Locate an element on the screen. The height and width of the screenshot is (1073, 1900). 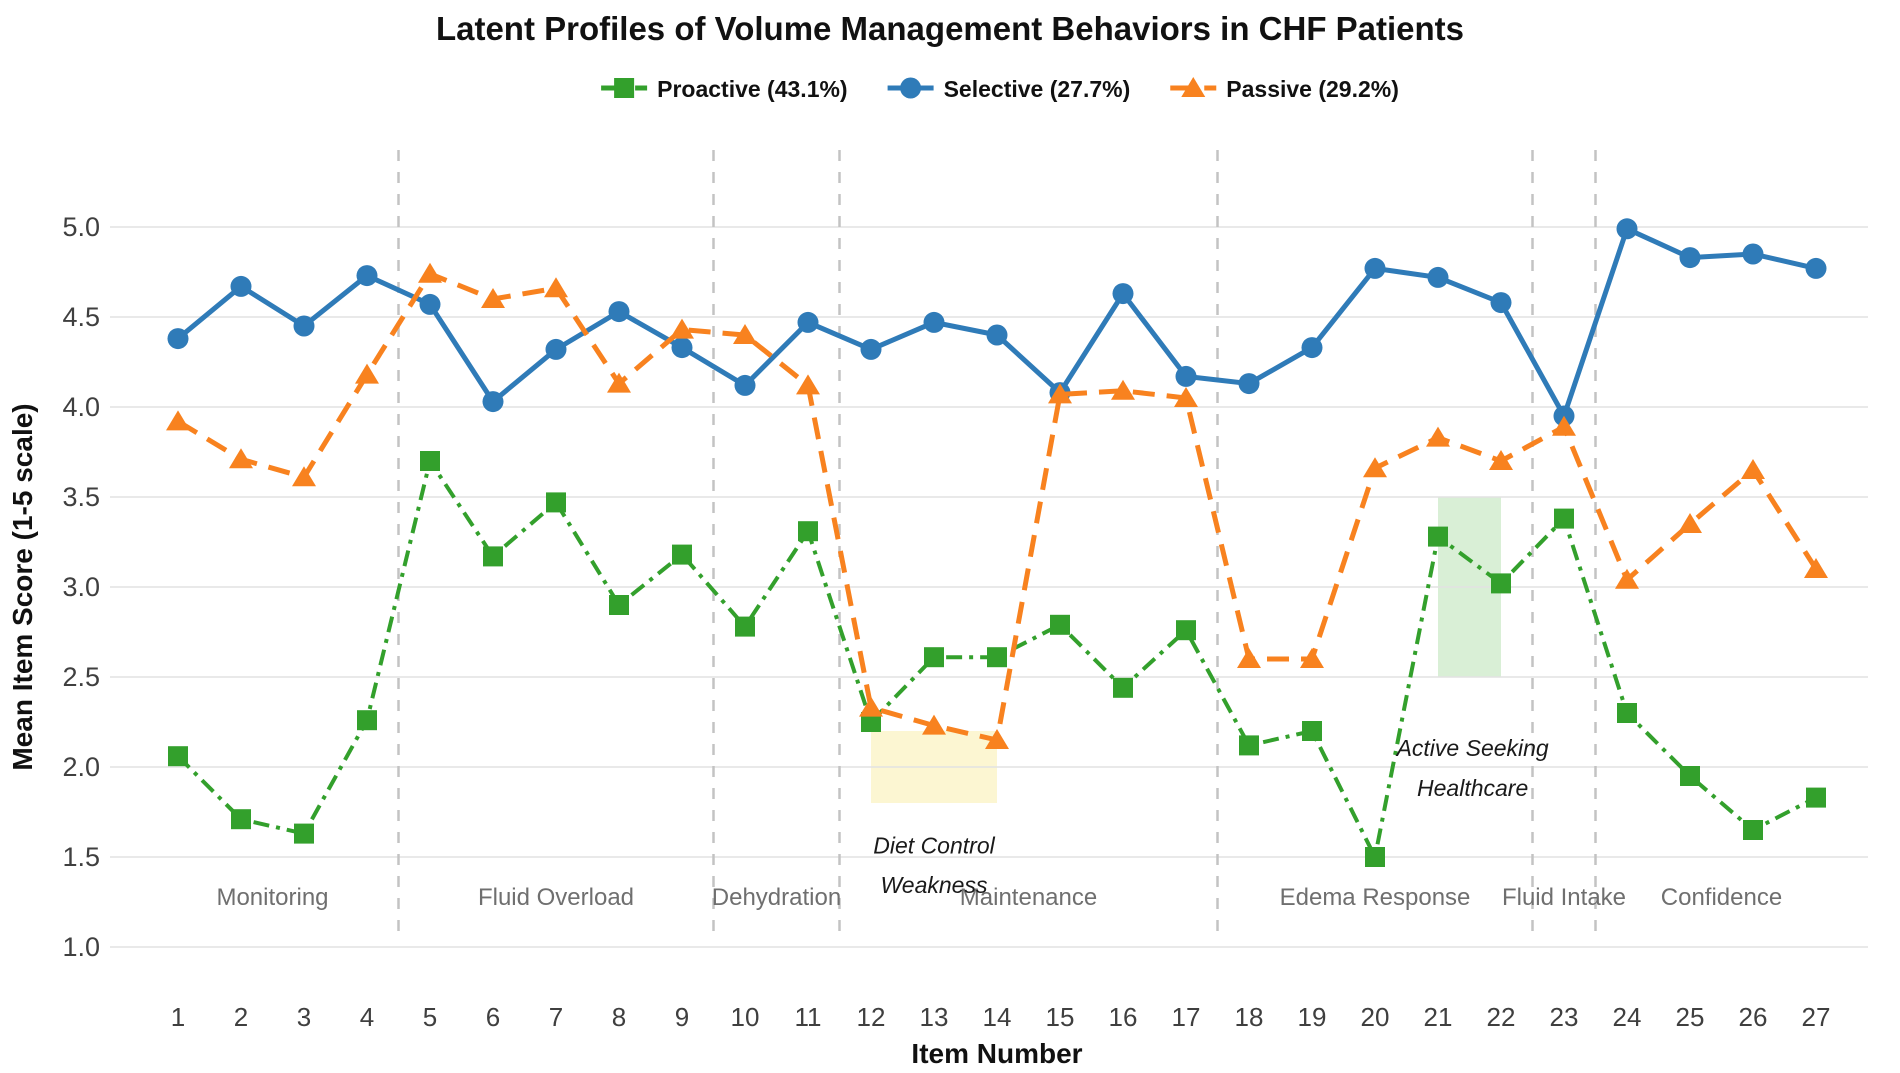
section-label: Fluid Intake is located at coordinates (1564, 897).